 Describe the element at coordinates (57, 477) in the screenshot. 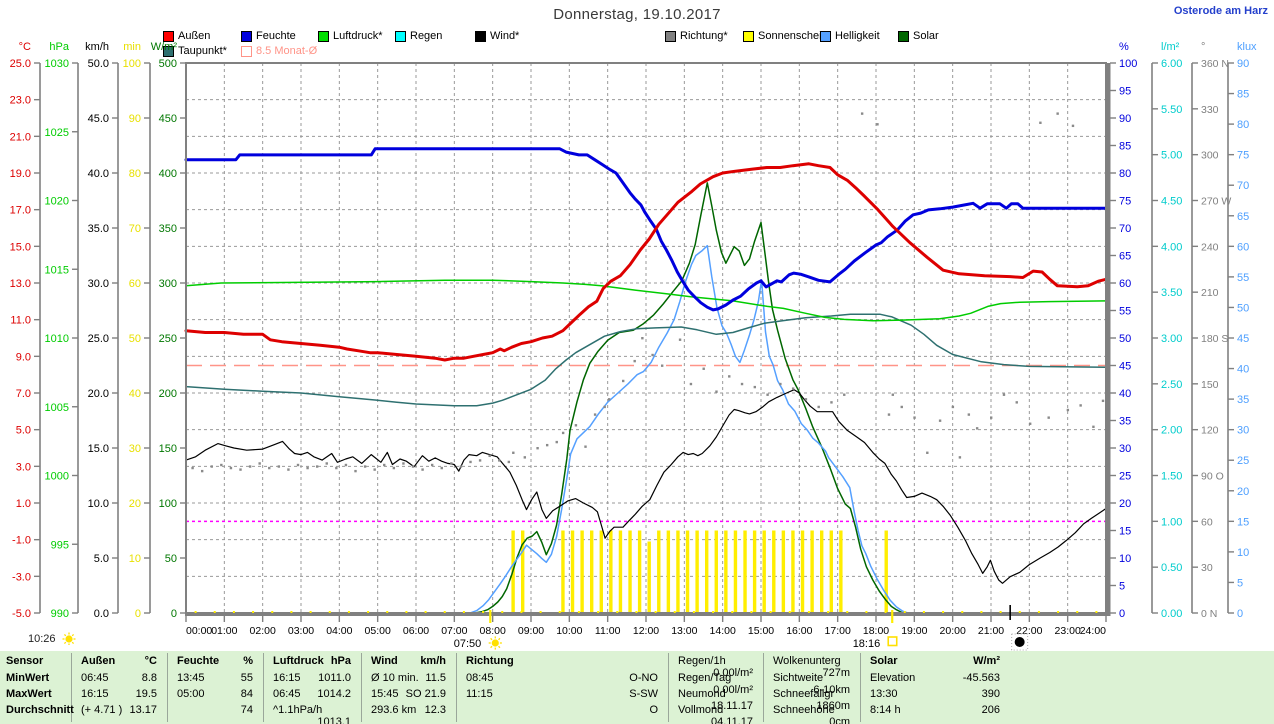

I see `tick-label: 1000` at that location.